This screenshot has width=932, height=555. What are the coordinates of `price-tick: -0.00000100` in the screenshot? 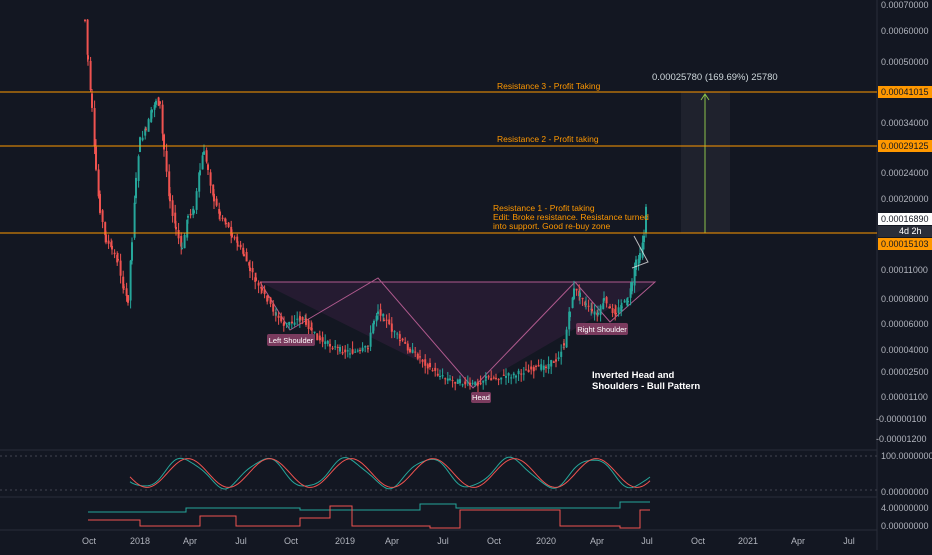 It's located at (901, 419).